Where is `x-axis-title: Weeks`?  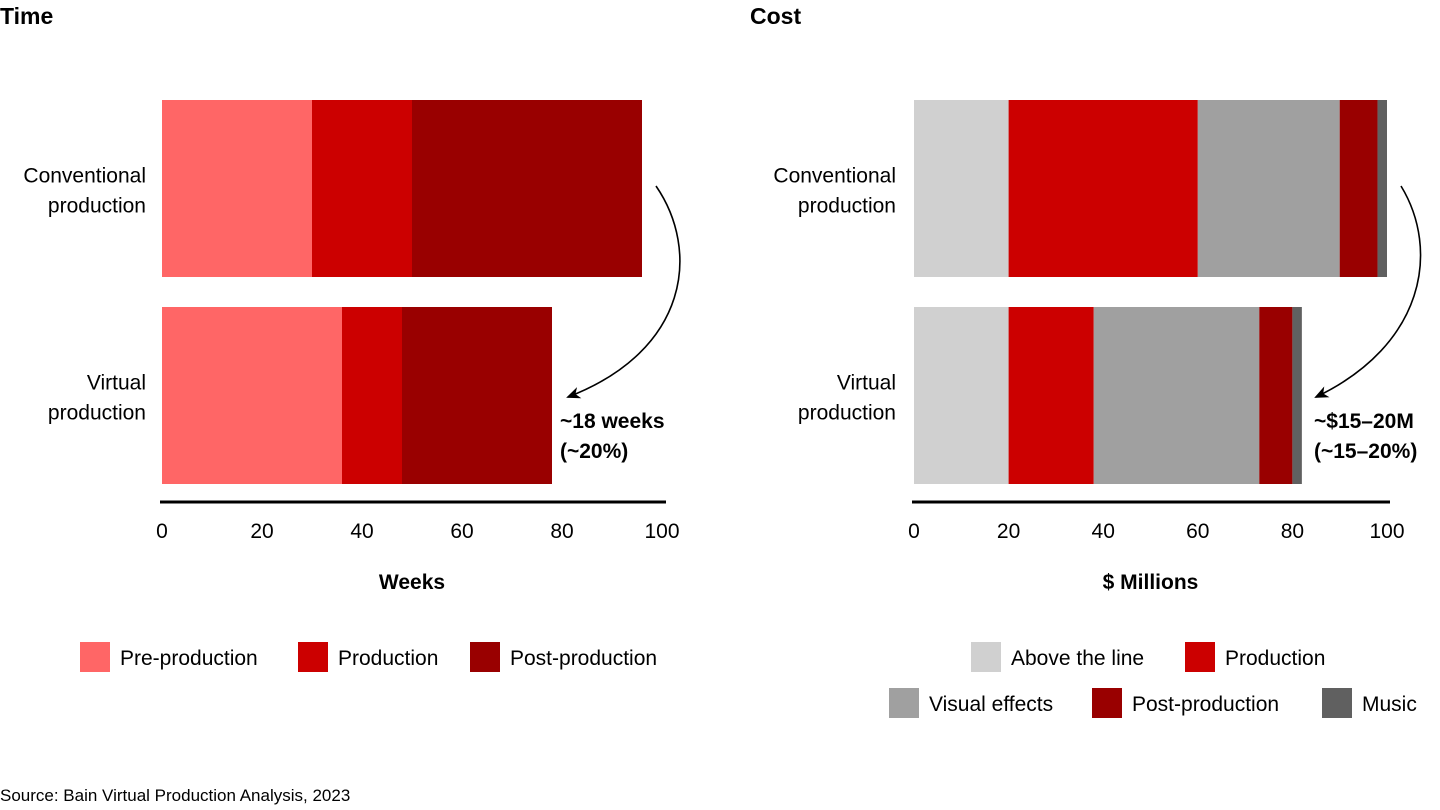 x-axis-title: Weeks is located at coordinates (412, 582).